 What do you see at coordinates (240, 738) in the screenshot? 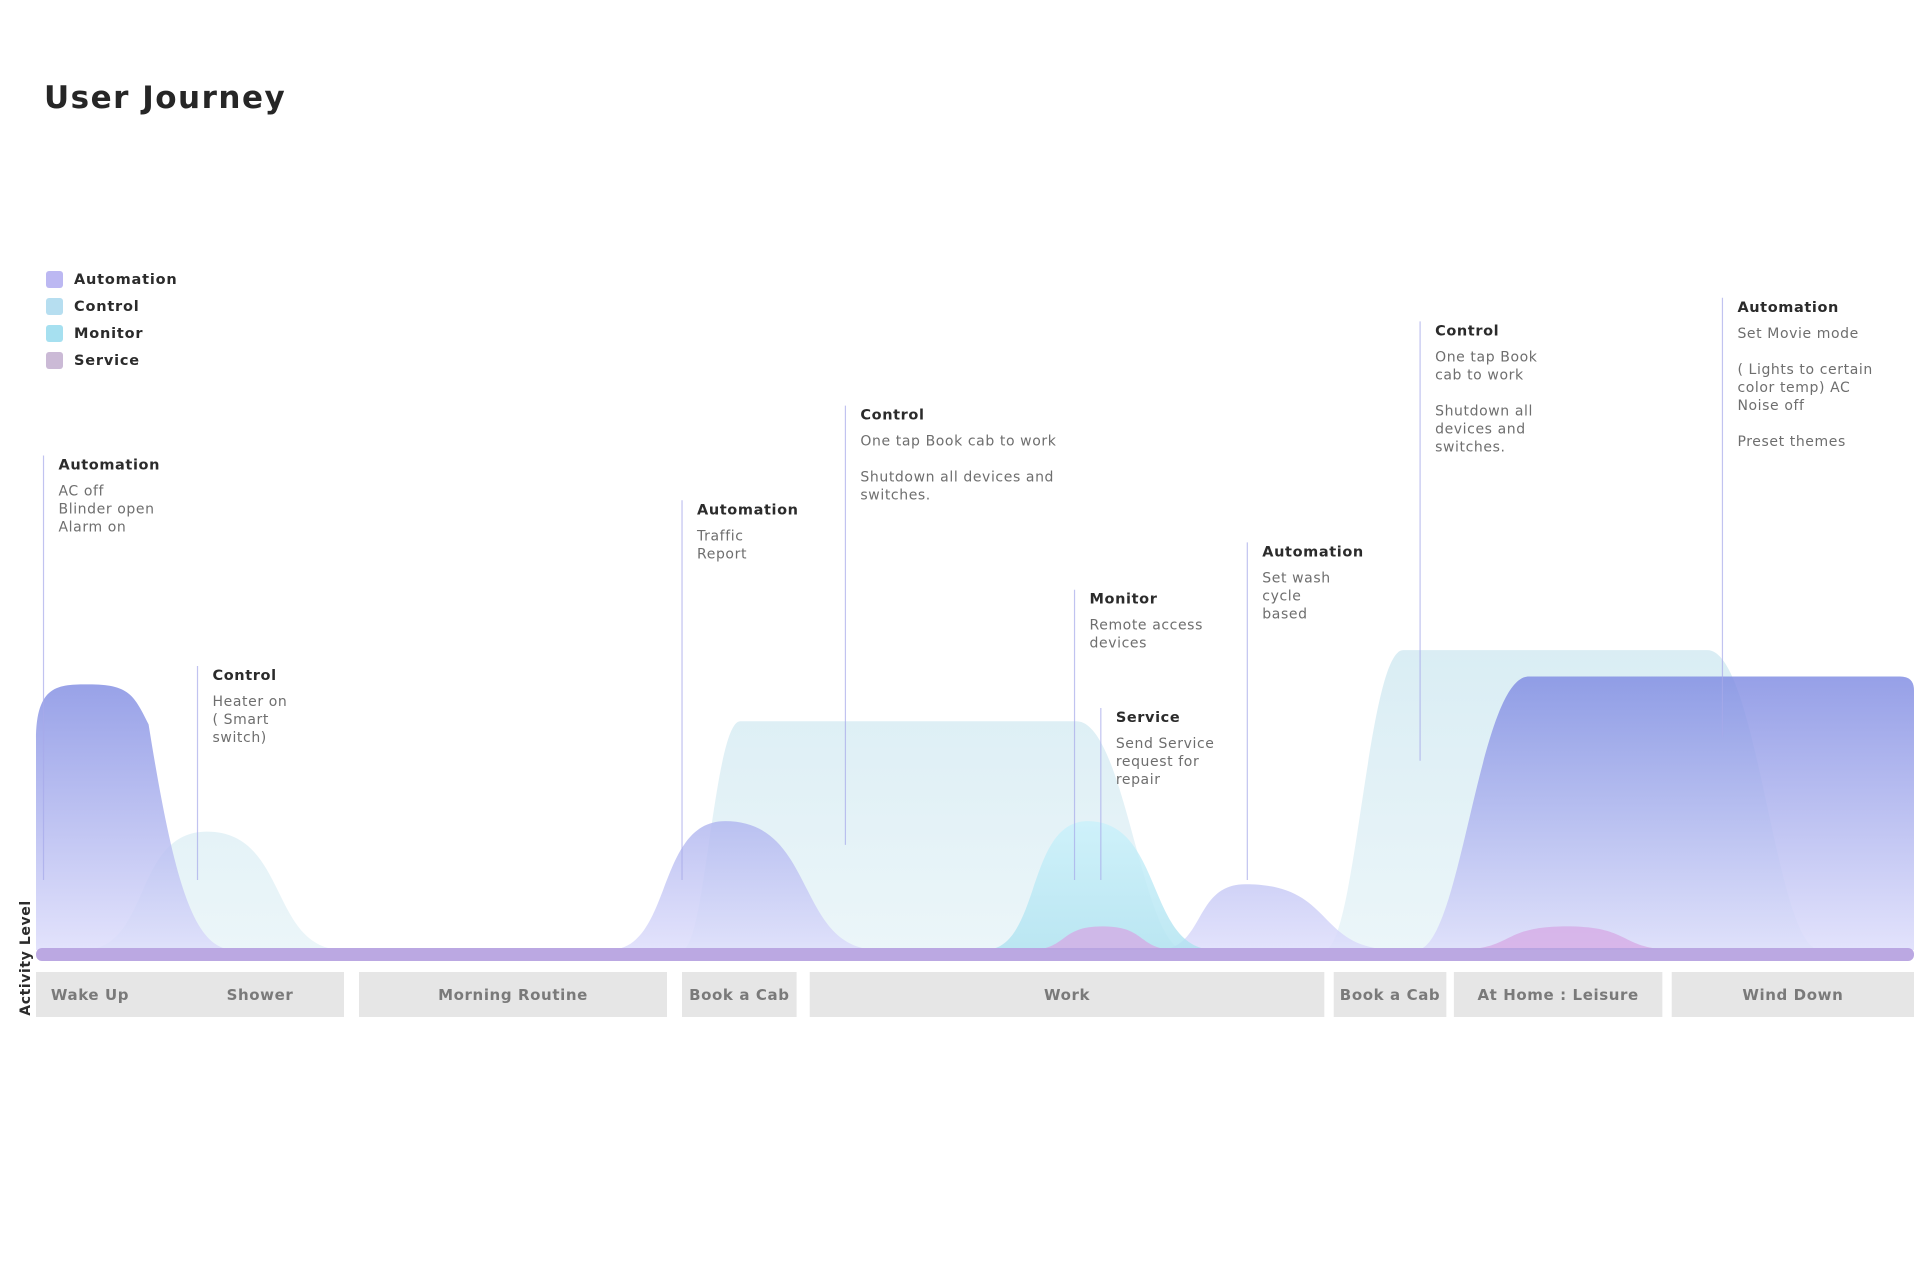
I see `annotation-text: switch)` at bounding box center [240, 738].